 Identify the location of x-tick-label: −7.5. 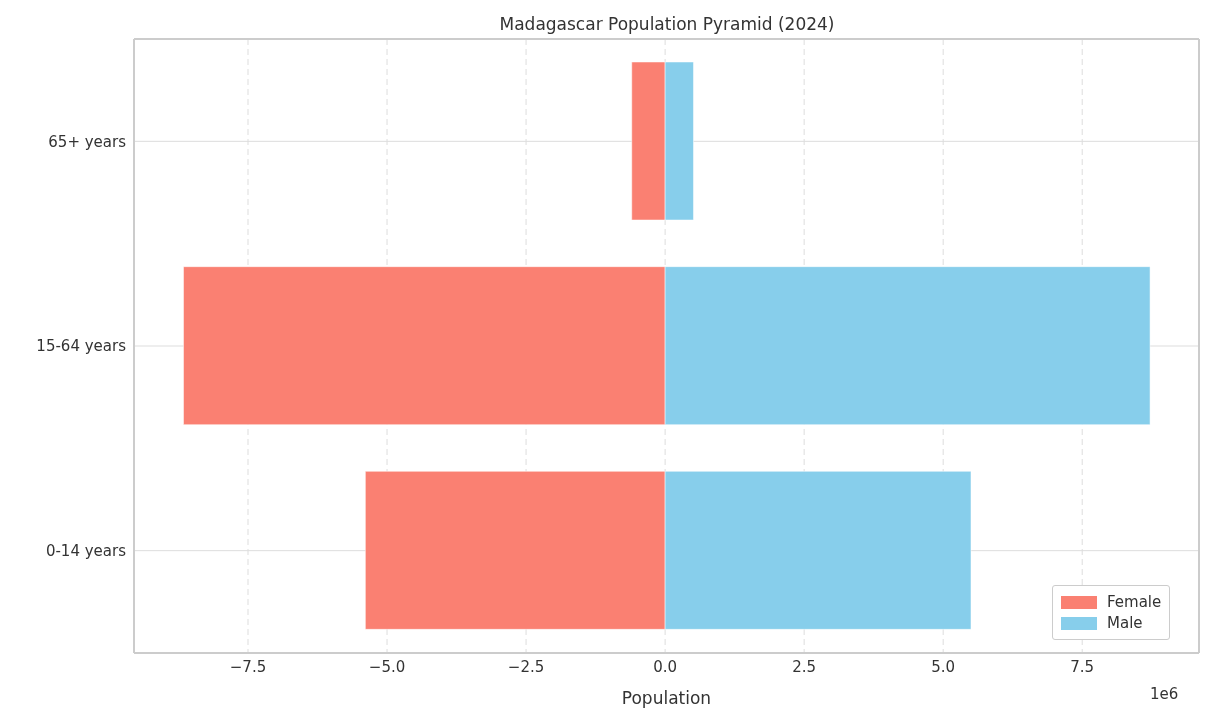
(248, 666).